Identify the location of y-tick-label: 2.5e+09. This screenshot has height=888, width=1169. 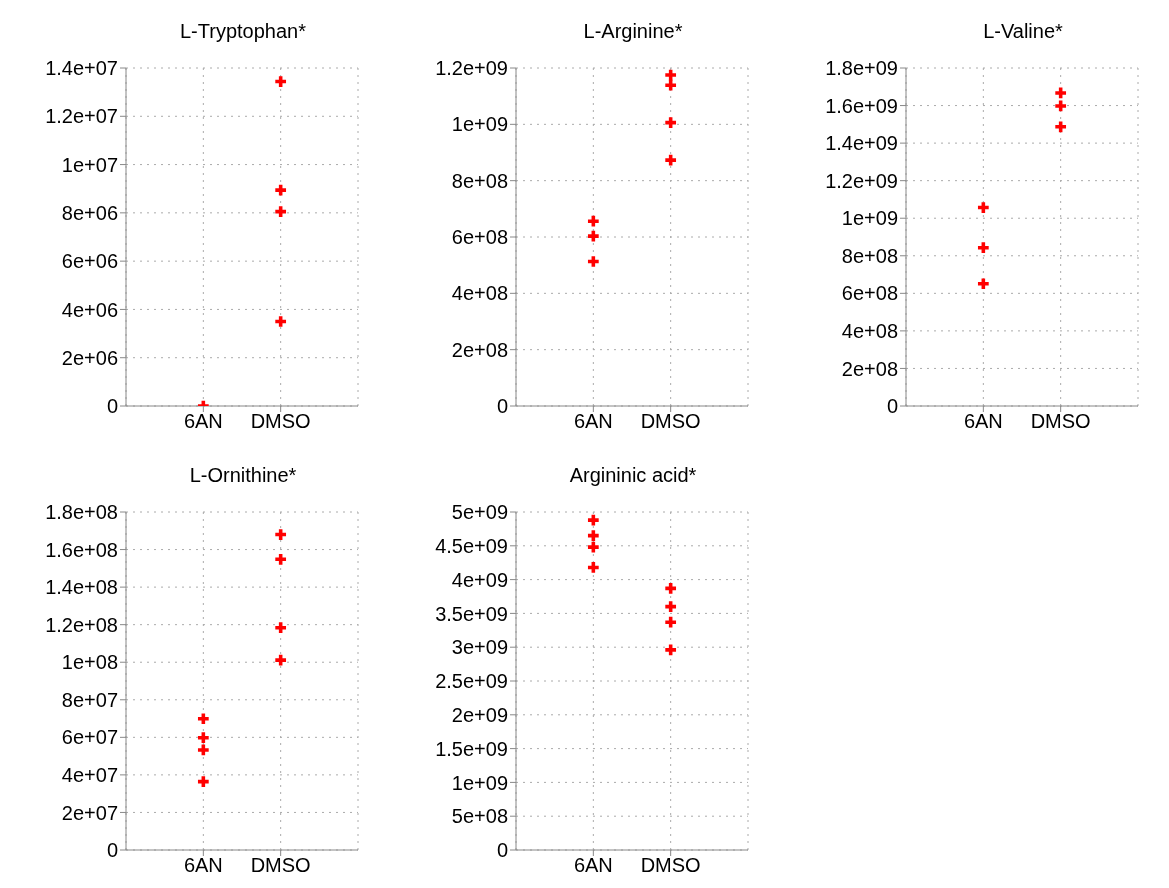
(471, 681).